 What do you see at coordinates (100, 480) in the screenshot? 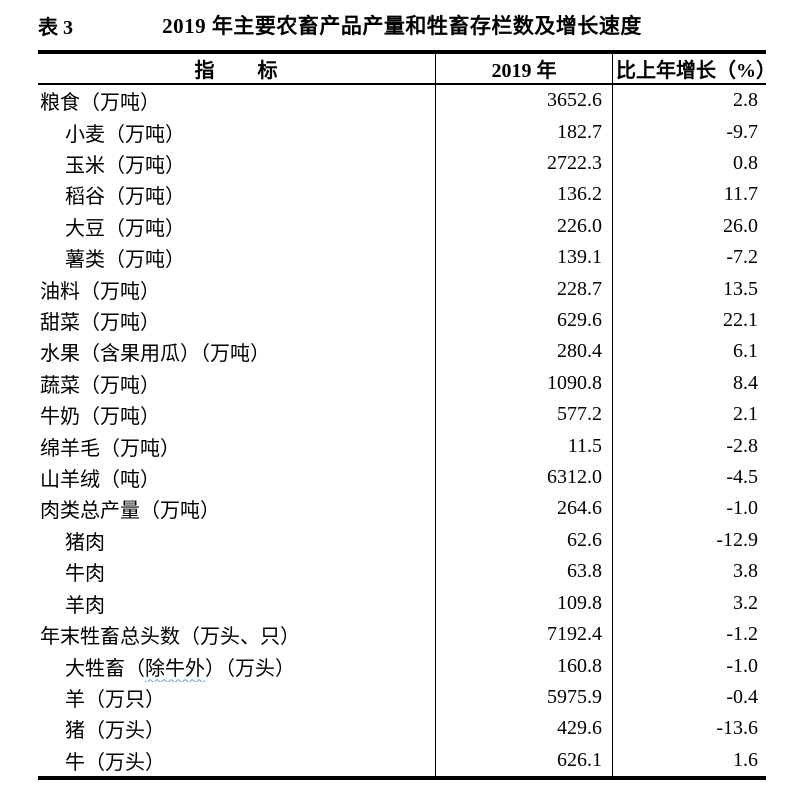
I see `indicator-cell: 山羊绒（吨）` at bounding box center [100, 480].